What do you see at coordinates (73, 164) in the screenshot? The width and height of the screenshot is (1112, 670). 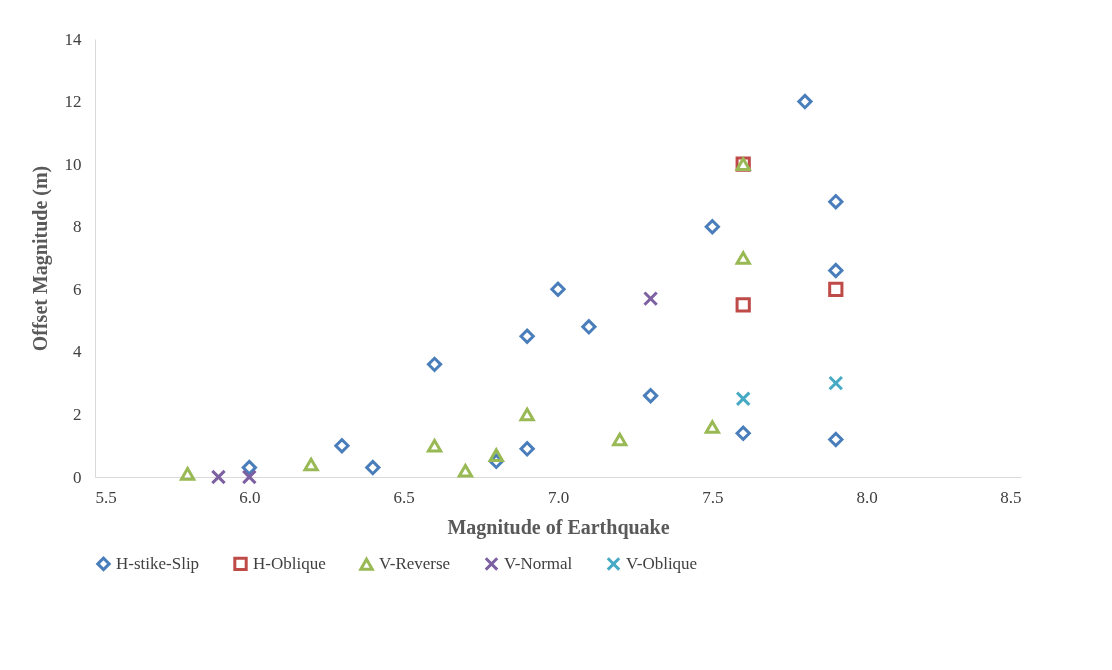 I see `y-tick-label: 10` at bounding box center [73, 164].